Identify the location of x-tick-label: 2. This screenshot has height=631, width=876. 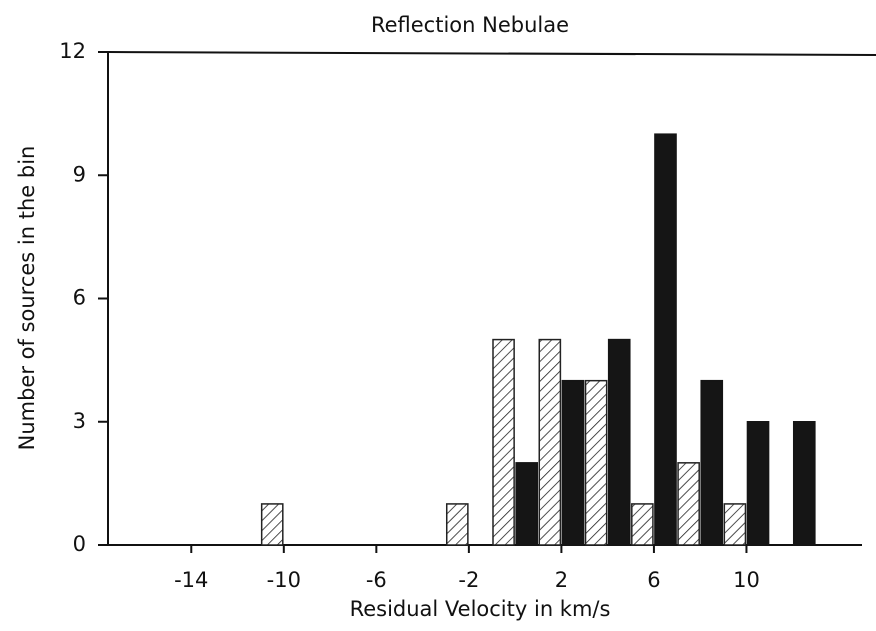
(561, 580).